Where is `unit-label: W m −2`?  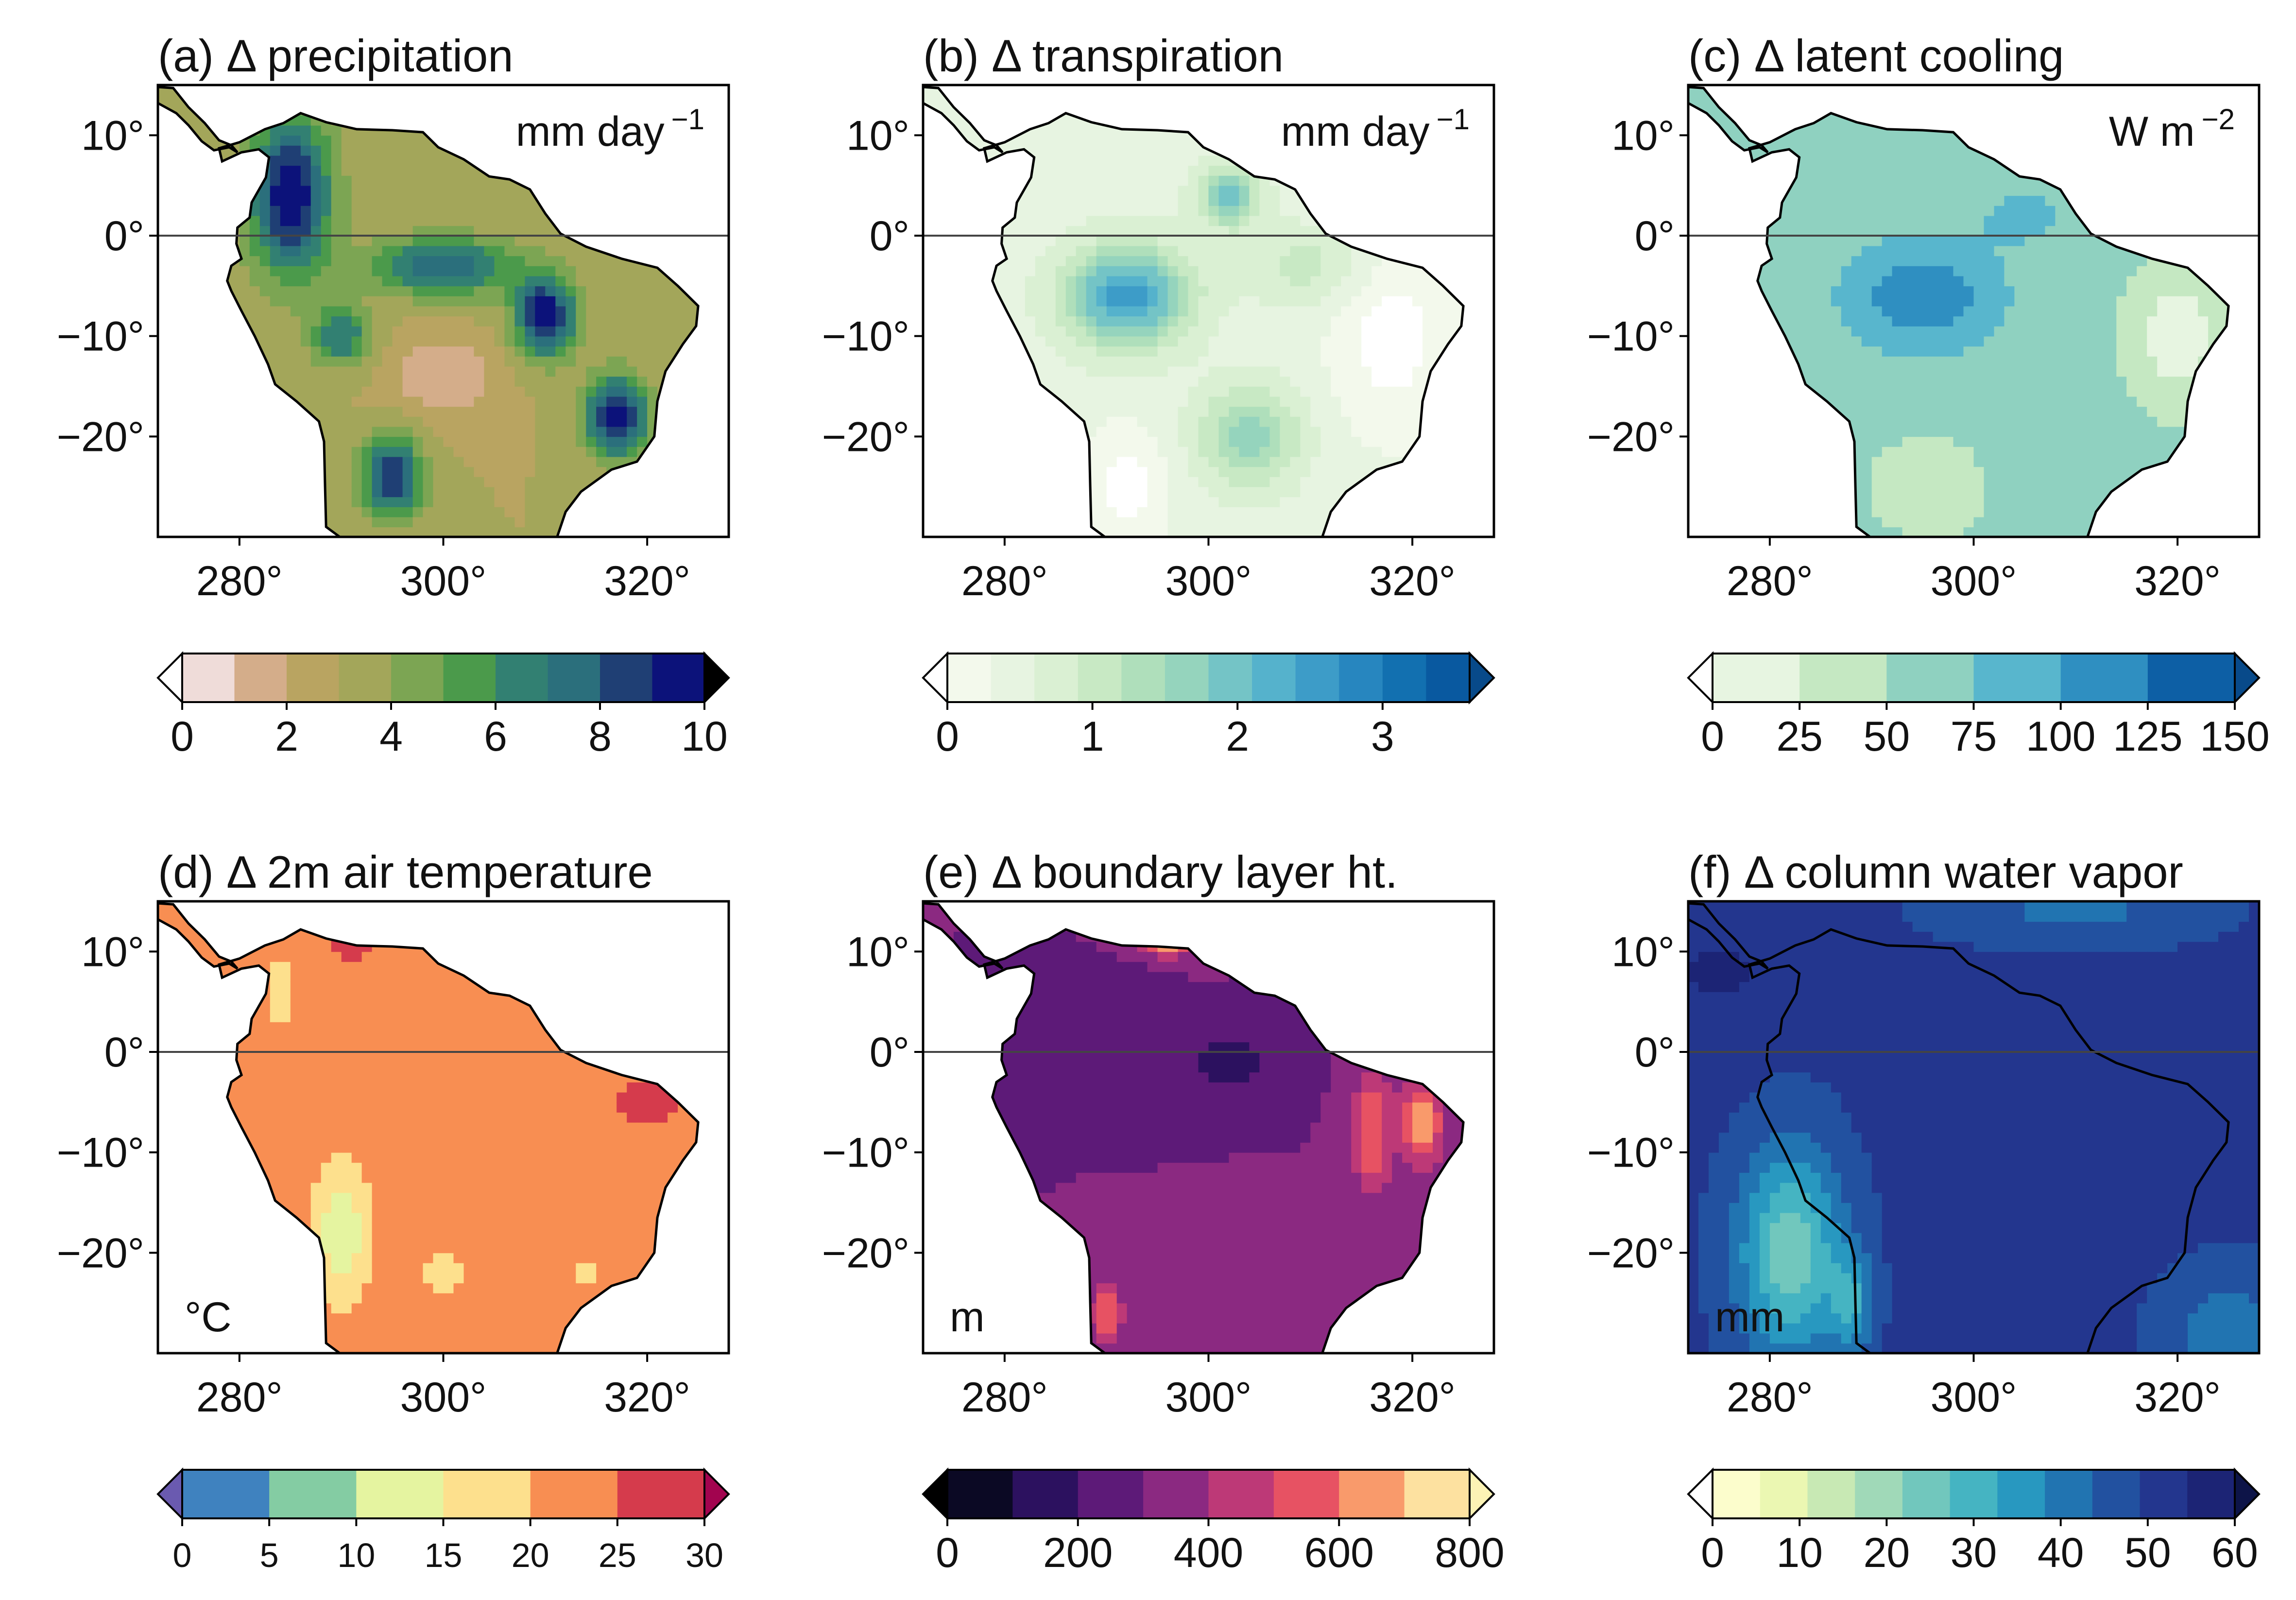 unit-label: W m −2 is located at coordinates (2172, 129).